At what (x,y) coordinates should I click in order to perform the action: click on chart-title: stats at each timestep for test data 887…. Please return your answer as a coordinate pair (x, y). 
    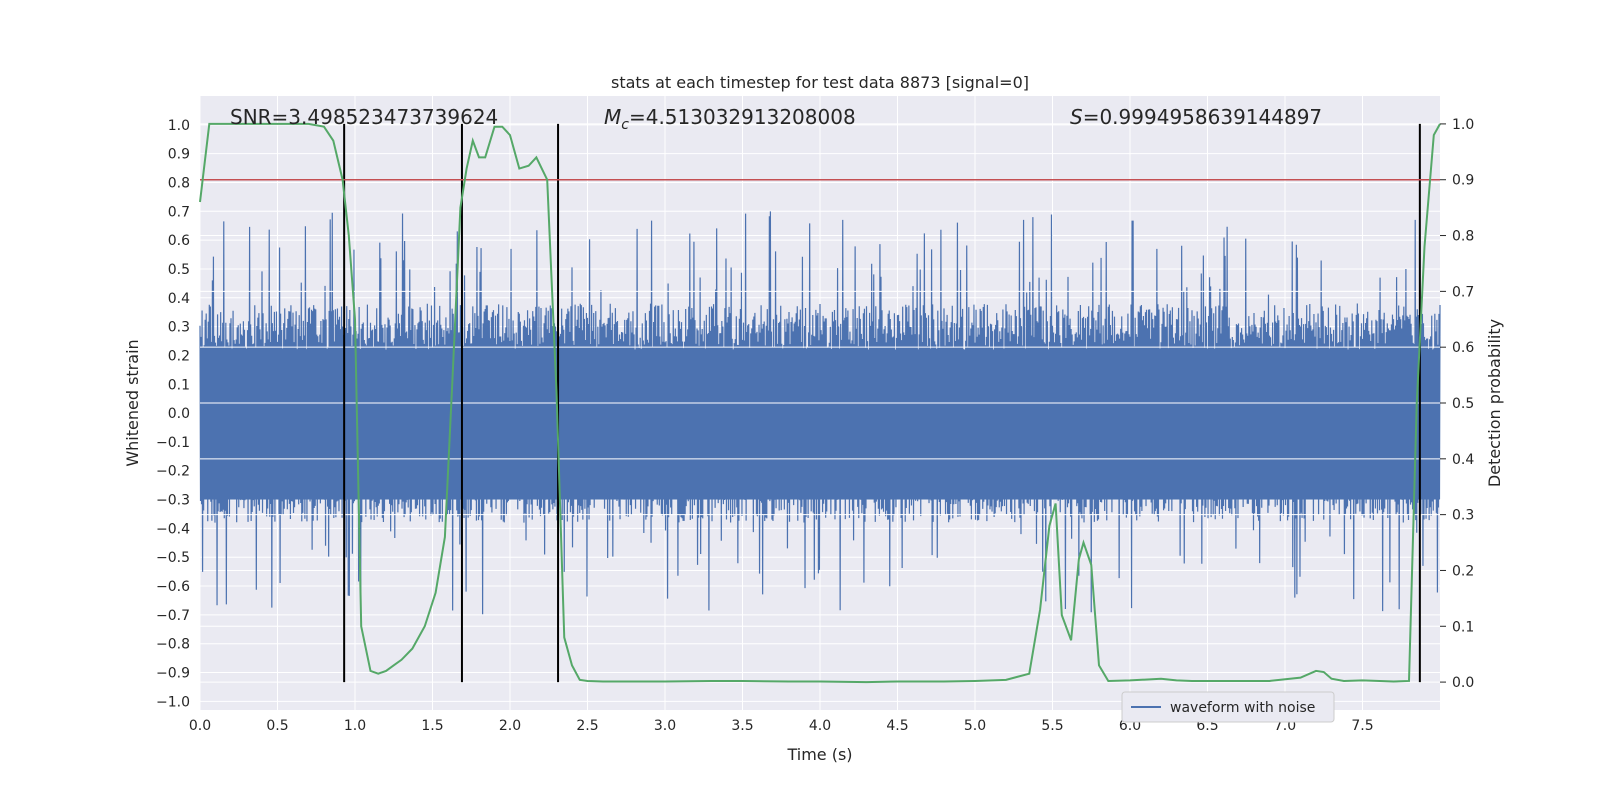
    Looking at the image, I should click on (820, 82).